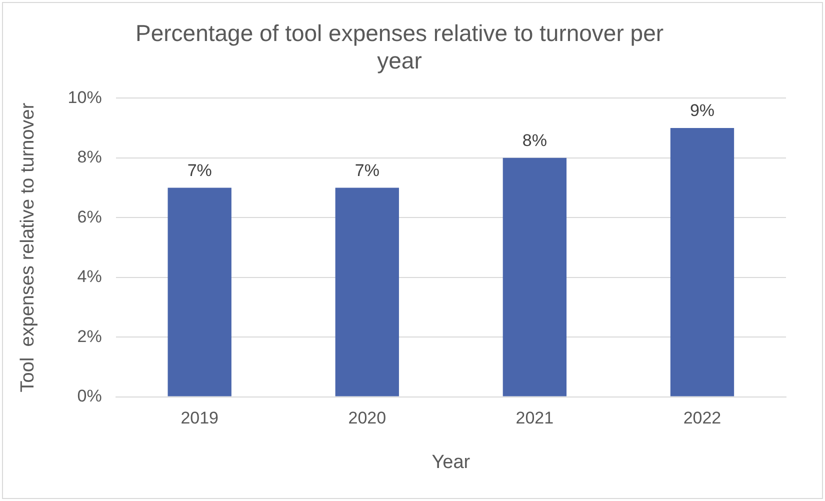  I want to click on x-tick-label: 2022, so click(702, 418).